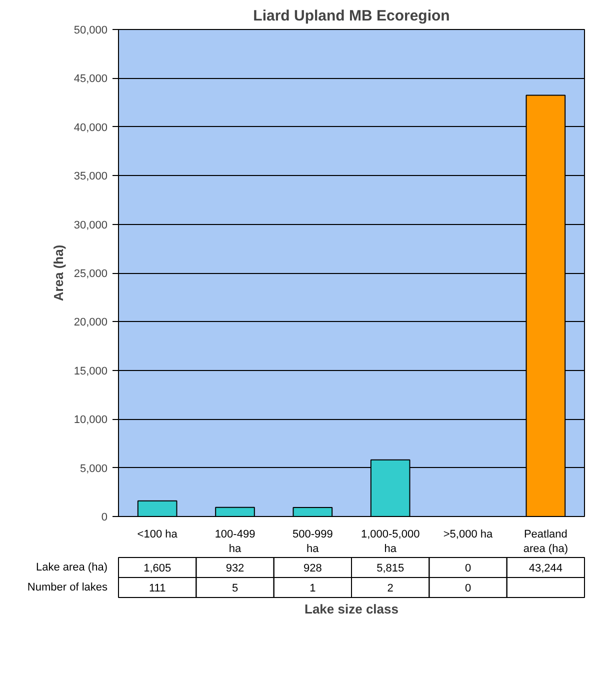 The height and width of the screenshot is (679, 590). Describe the element at coordinates (91, 30) in the screenshot. I see `y-tick-label: 50,000` at that location.